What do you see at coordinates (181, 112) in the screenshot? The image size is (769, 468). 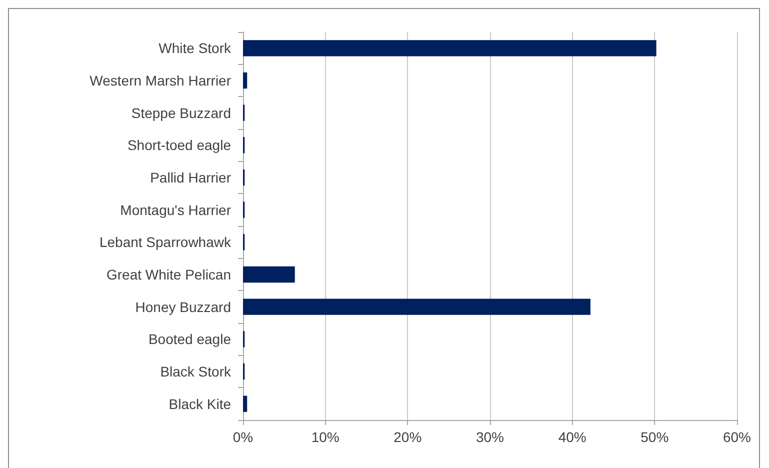 I see `y-tick-label: Steppe Buzzard` at bounding box center [181, 112].